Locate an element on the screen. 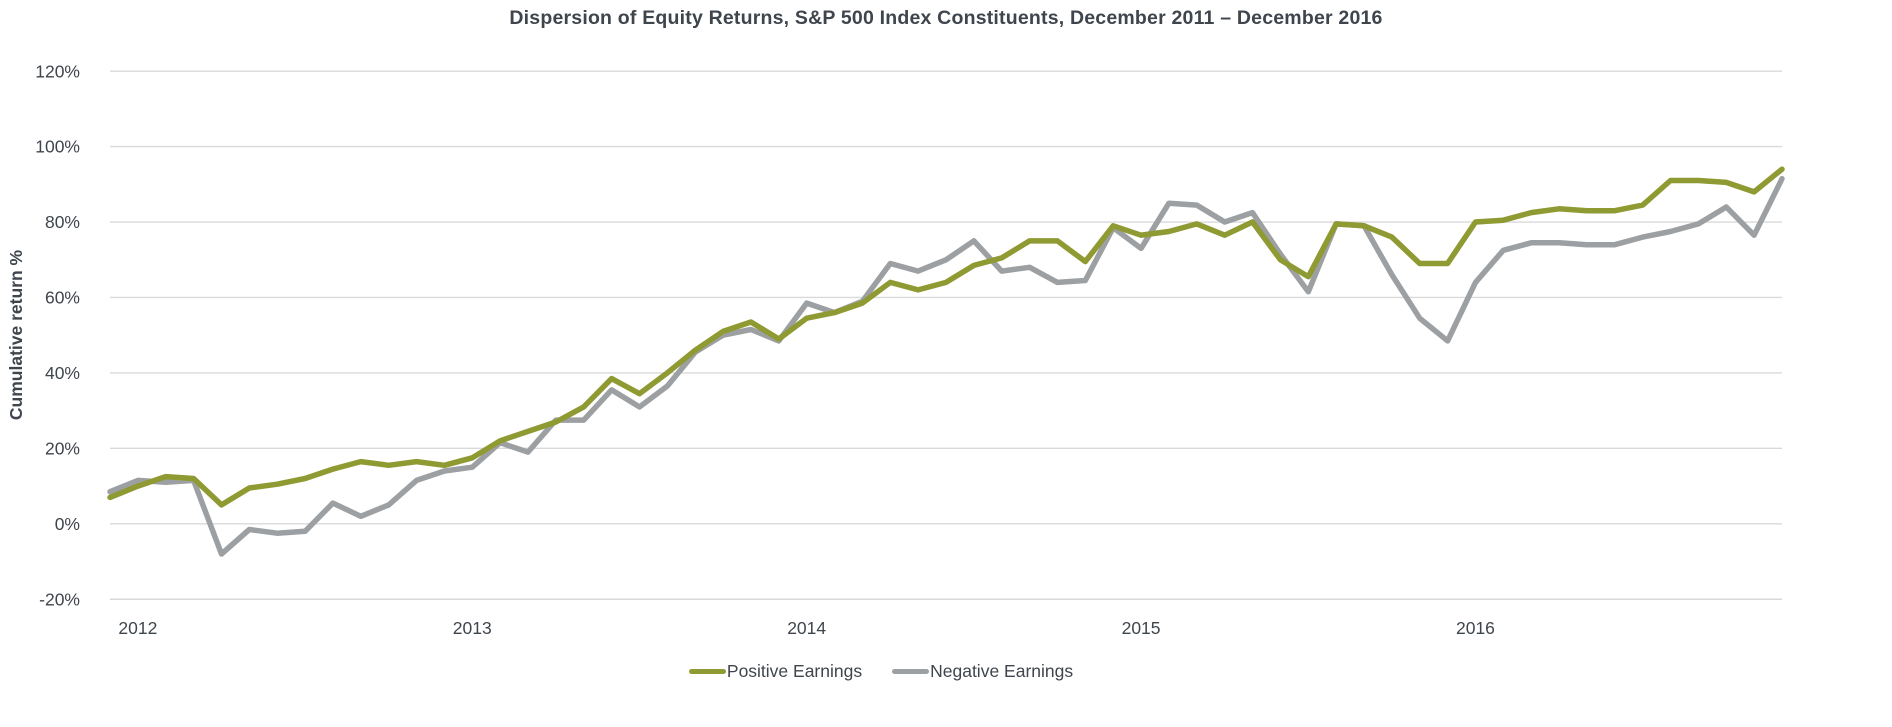 The height and width of the screenshot is (727, 1892). y-tick-label: 40% is located at coordinates (62, 373).